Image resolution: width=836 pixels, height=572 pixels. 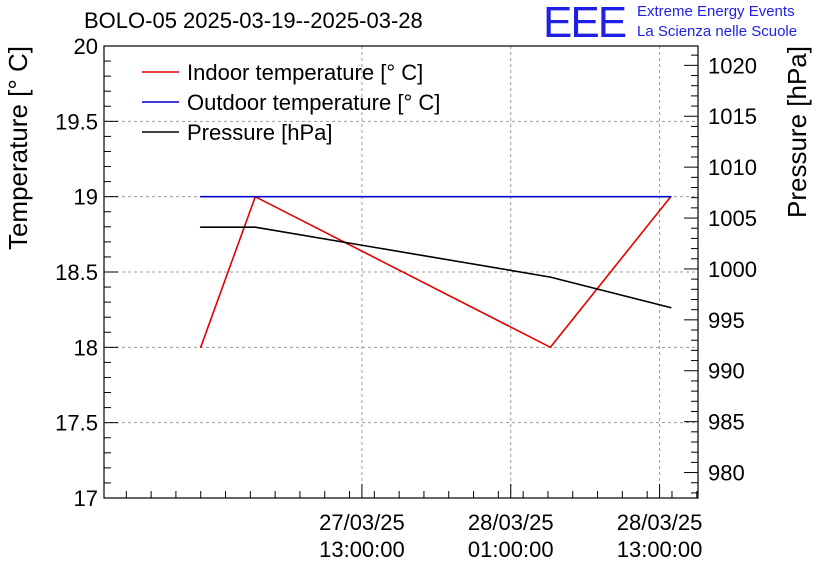 What do you see at coordinates (726, 371) in the screenshot?
I see `y2-tick-label: 990` at bounding box center [726, 371].